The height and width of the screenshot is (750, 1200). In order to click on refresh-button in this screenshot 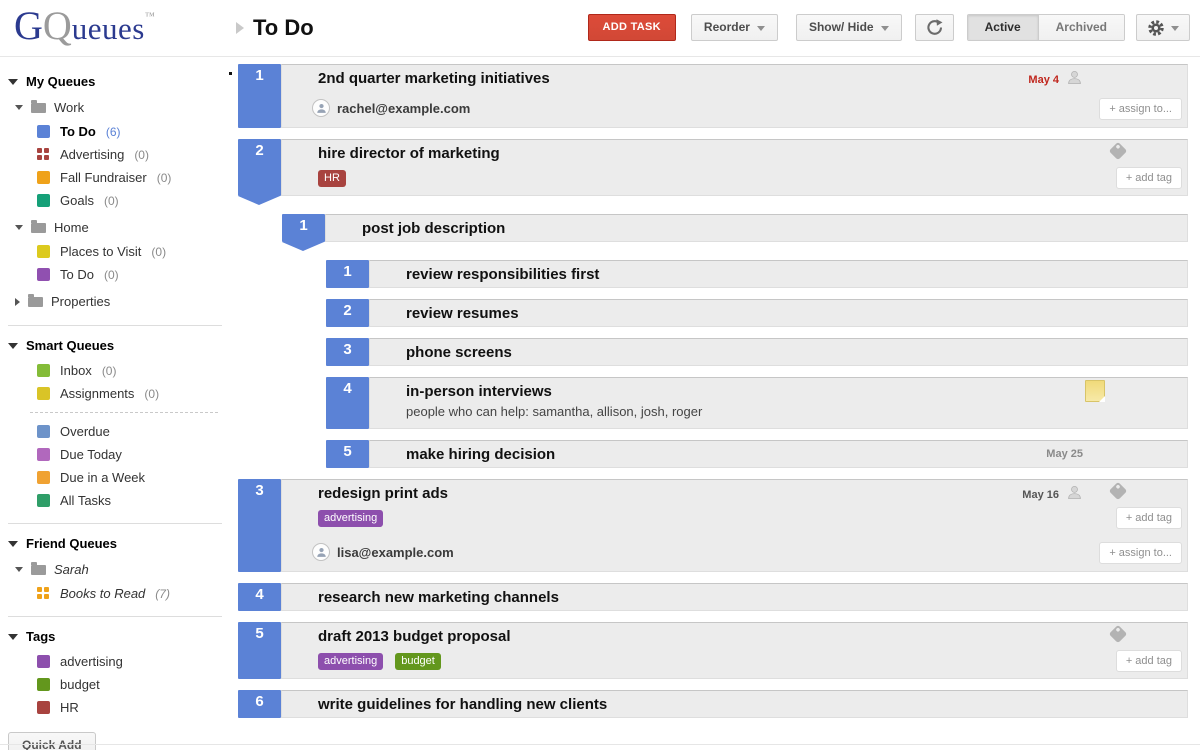, I will do `click(934, 27)`.